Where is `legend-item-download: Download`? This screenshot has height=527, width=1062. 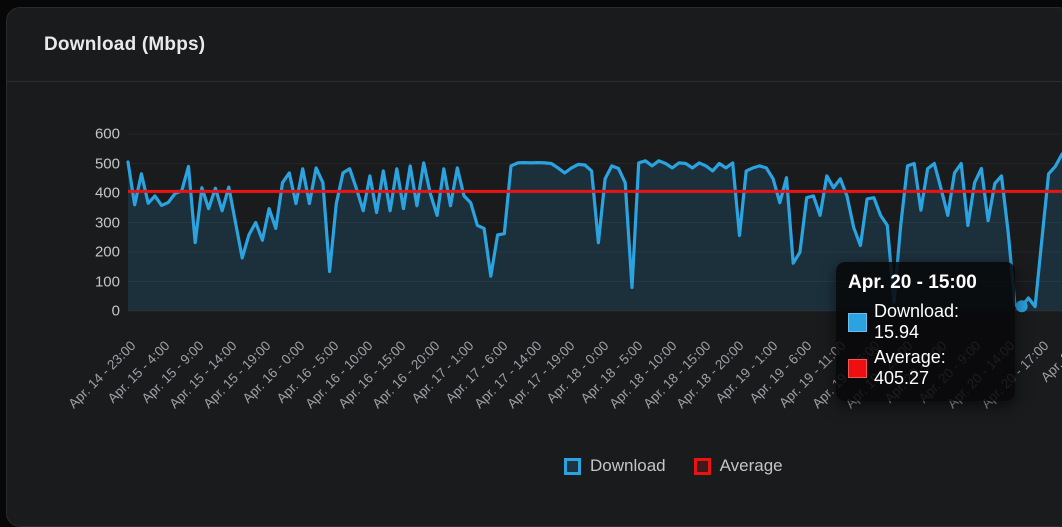 legend-item-download: Download is located at coordinates (615, 466).